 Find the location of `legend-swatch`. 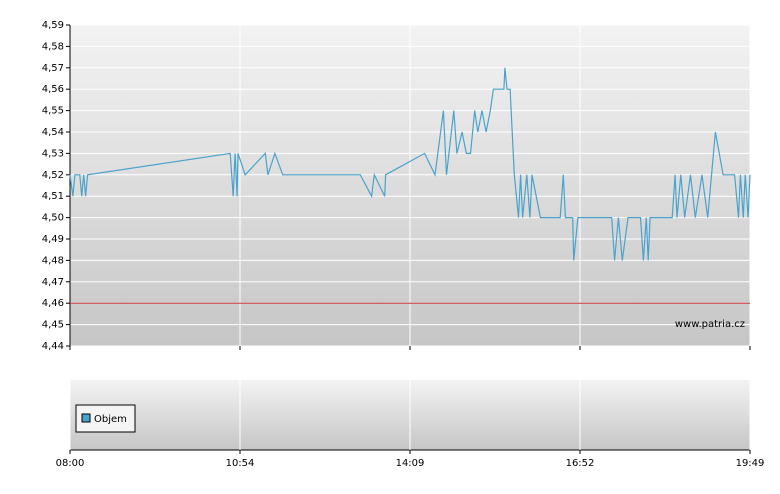

legend-swatch is located at coordinates (86, 418).